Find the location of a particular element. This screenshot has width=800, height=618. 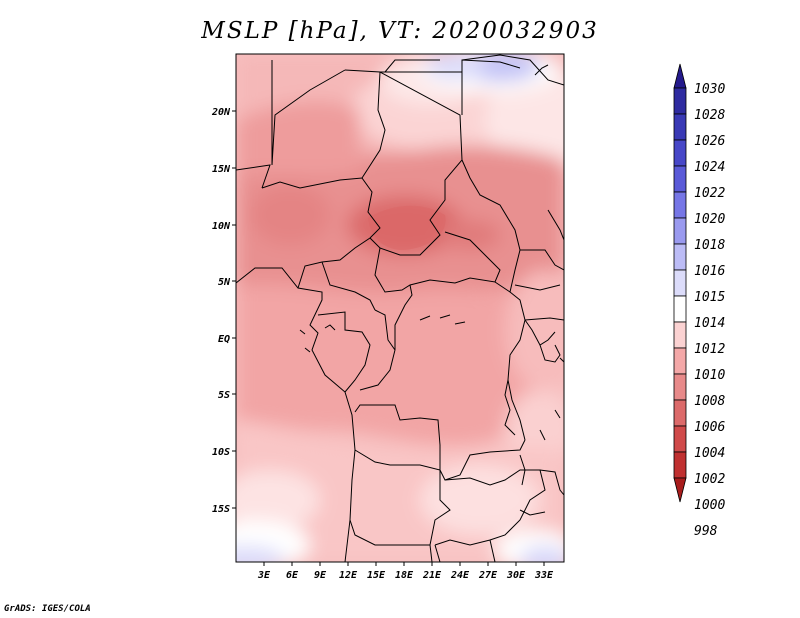

colorbar-label: 1022 is located at coordinates (709, 193).